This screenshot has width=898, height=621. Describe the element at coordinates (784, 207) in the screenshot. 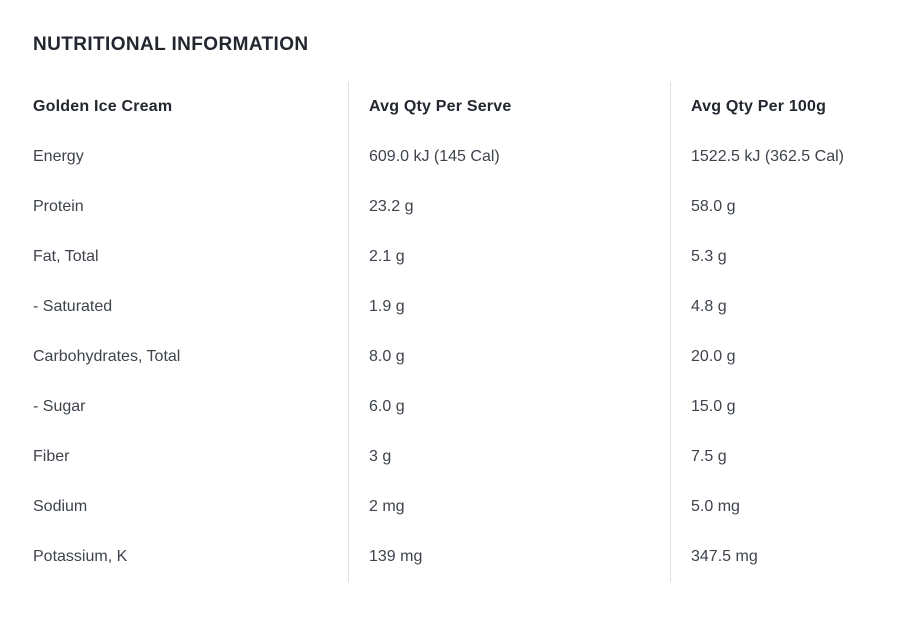

I see `value-per-100g: 58.0 g` at that location.